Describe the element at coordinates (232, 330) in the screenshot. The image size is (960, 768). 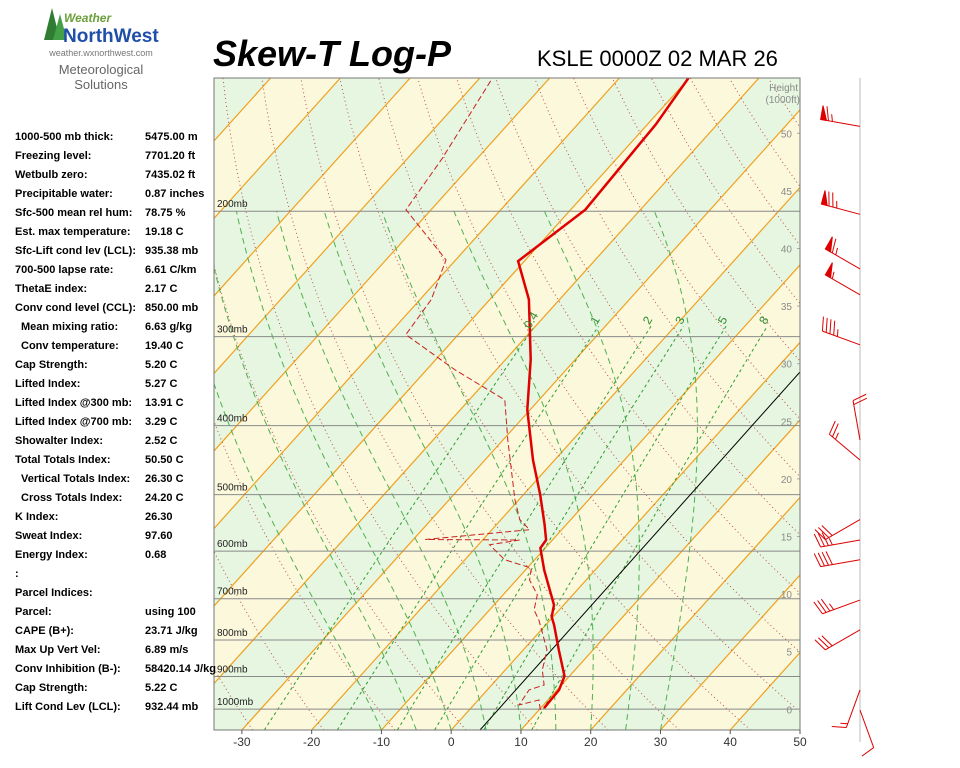
I see `pressure-label: 300mb` at that location.